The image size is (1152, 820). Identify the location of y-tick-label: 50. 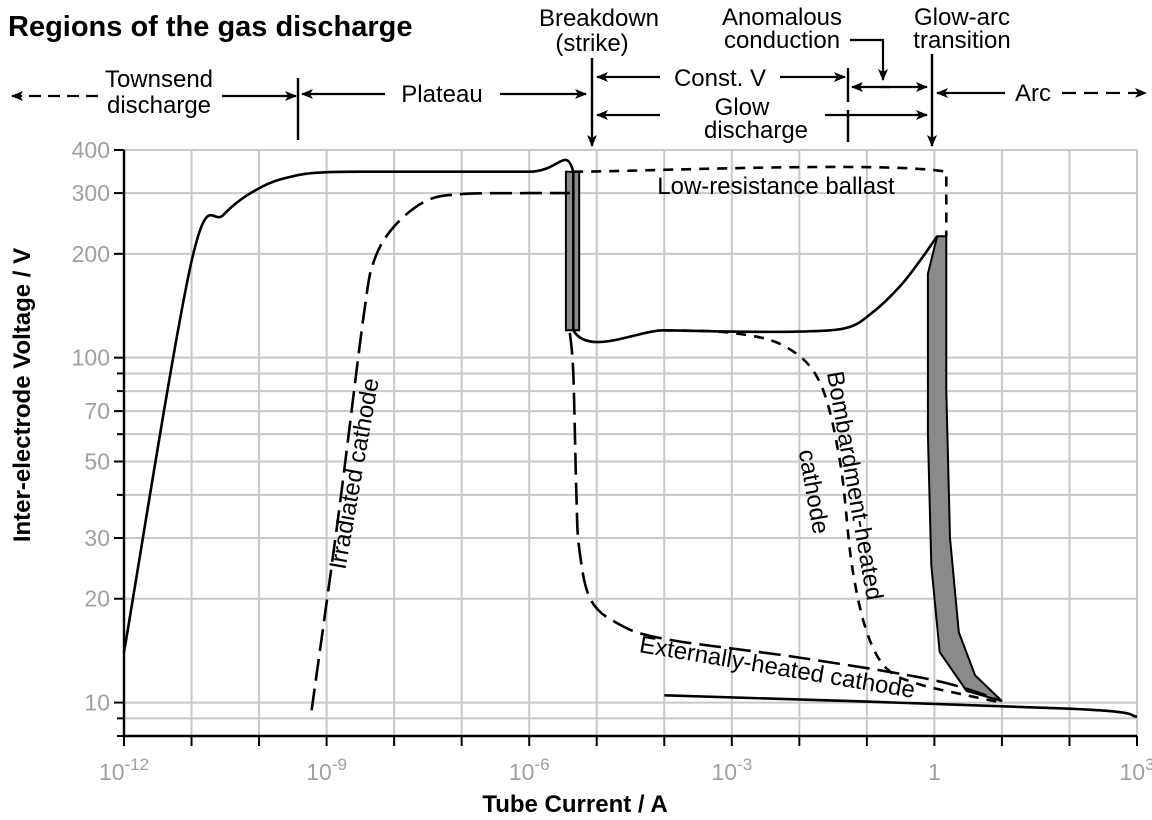
(97, 461).